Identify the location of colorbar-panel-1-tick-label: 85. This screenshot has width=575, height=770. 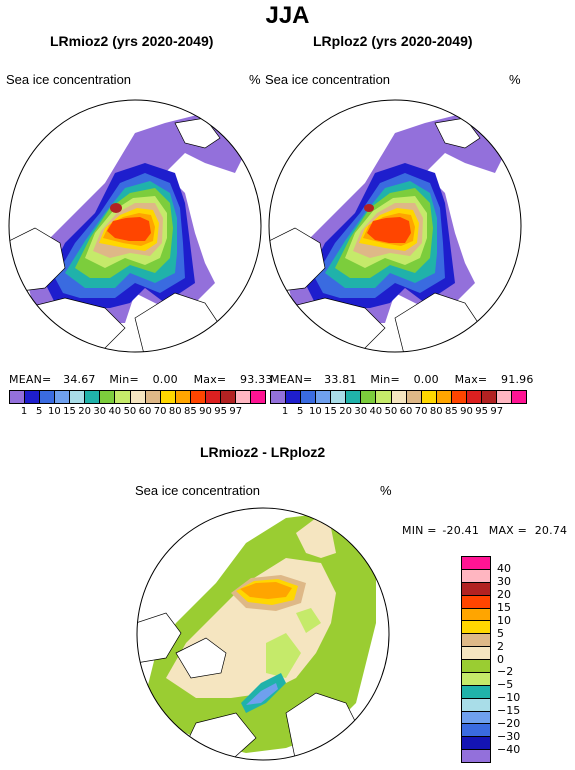
(190, 411).